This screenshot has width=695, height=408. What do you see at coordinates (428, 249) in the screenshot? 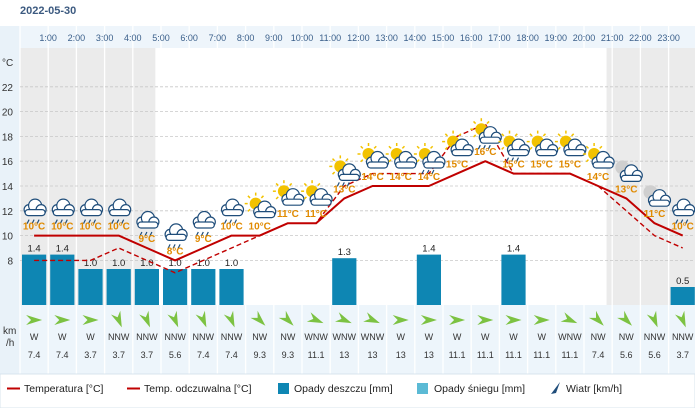
I see `rain-label: 1.4` at bounding box center [428, 249].